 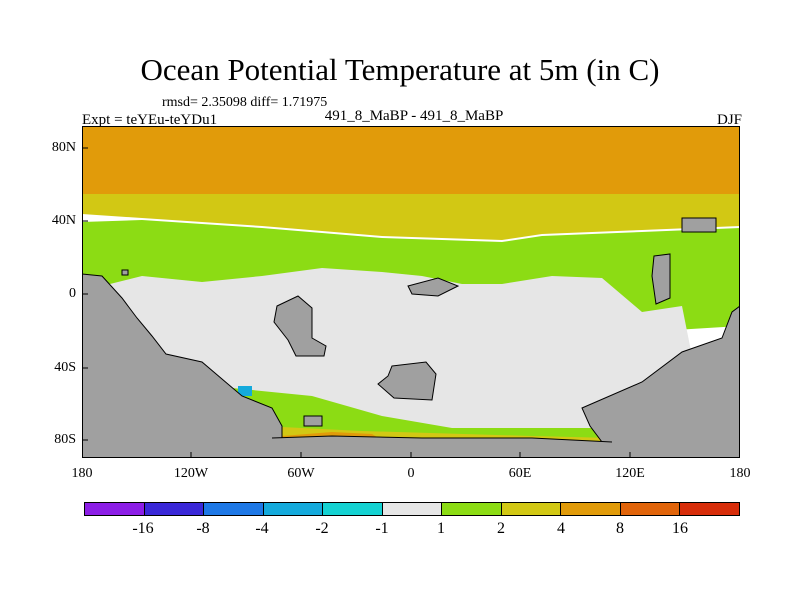 What do you see at coordinates (322, 528) in the screenshot?
I see `colorbar-label: -2` at bounding box center [322, 528].